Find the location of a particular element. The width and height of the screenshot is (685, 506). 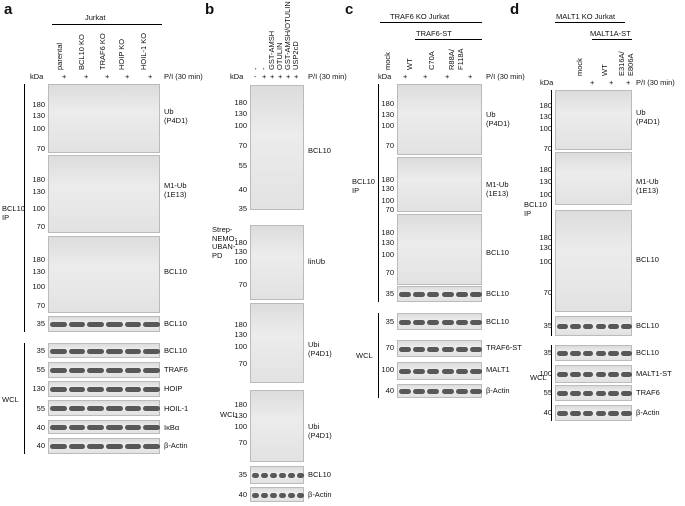

blot-label: HOIP is located at coordinates (173, 388).